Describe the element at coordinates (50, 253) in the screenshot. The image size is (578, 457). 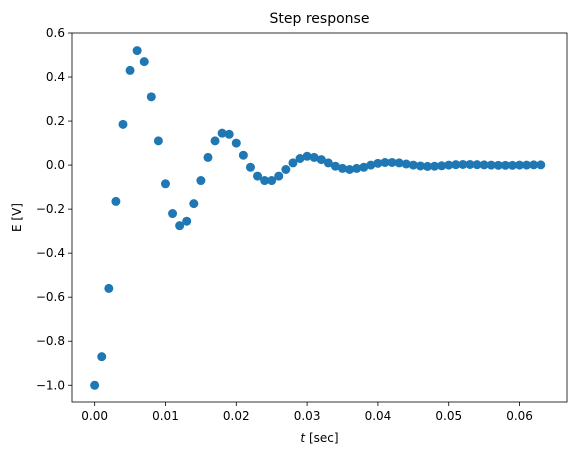
I see `y-tick-label-3: −0.4` at that location.